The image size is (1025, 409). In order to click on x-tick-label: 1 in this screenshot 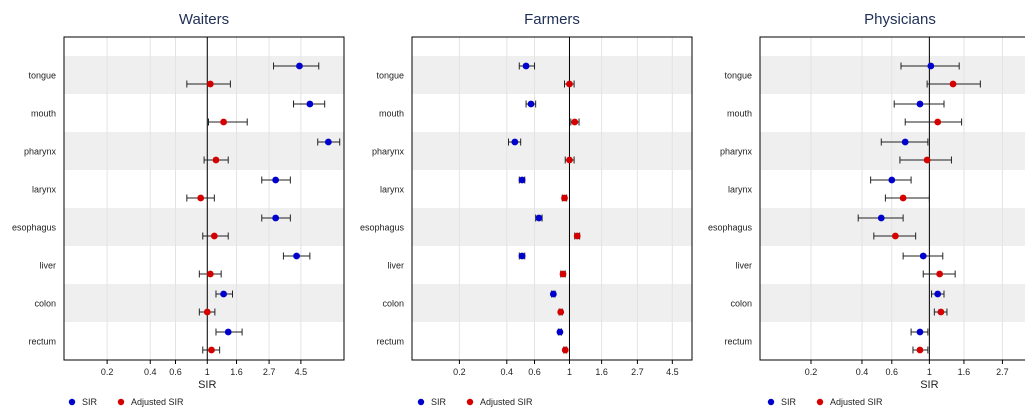, I will do `click(207, 372)`.